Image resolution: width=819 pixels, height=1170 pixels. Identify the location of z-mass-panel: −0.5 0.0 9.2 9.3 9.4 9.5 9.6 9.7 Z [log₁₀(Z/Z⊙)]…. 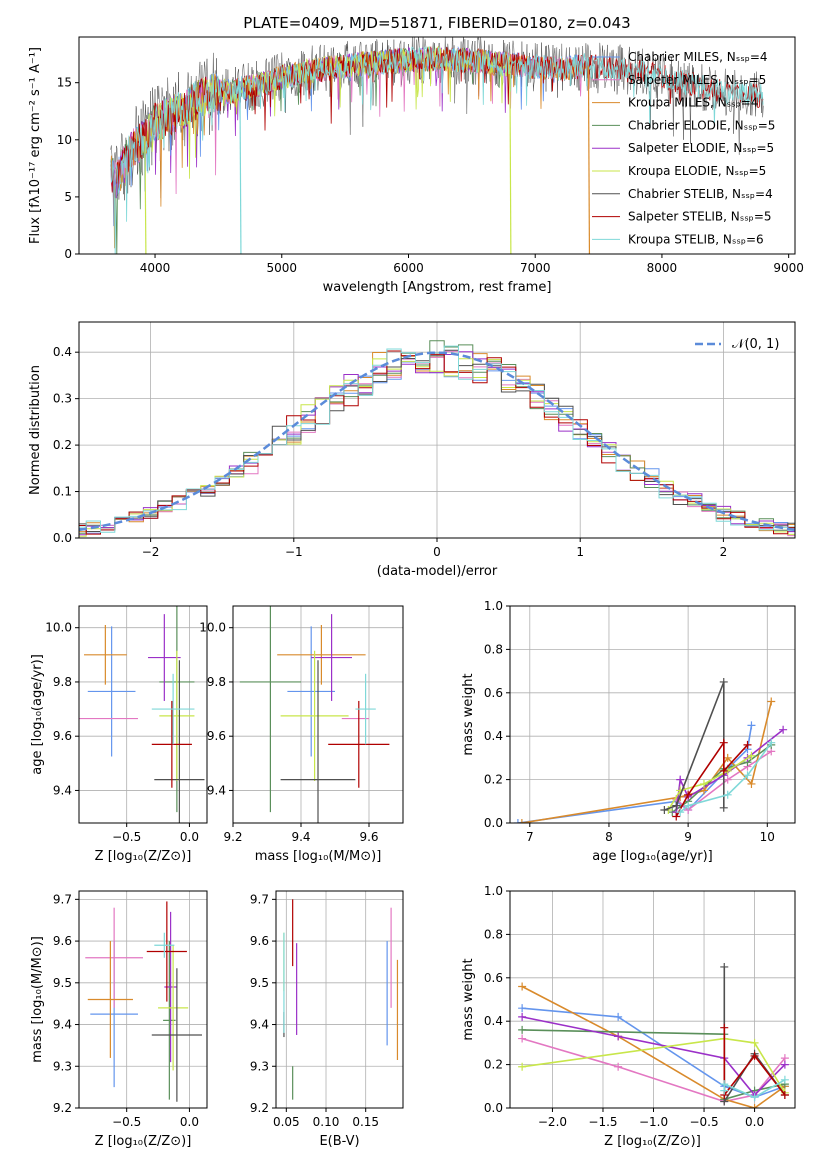
(119, 1019).